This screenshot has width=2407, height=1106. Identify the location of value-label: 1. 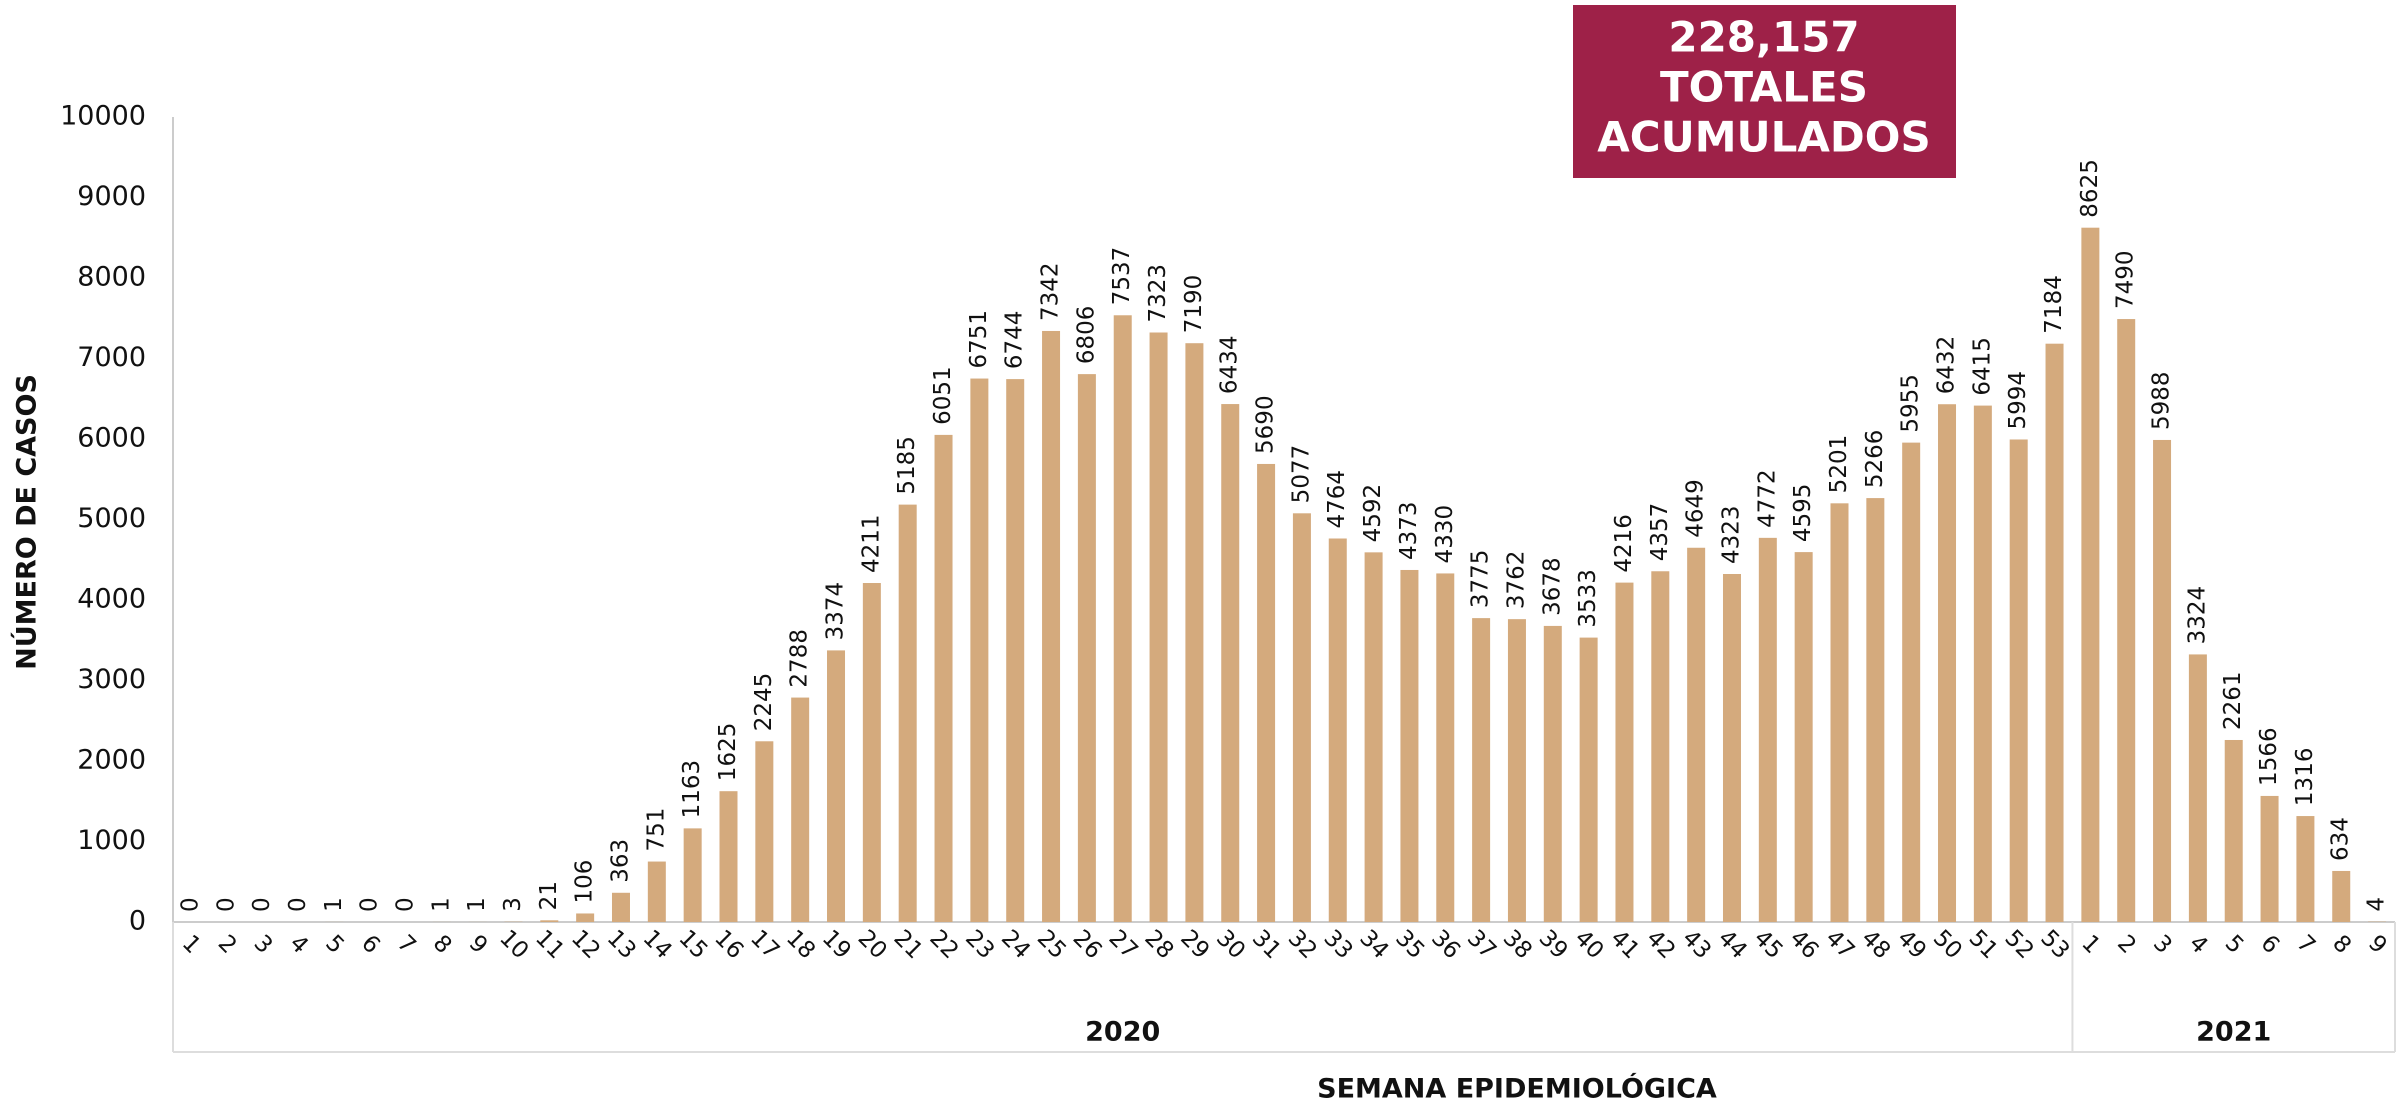
(477, 904).